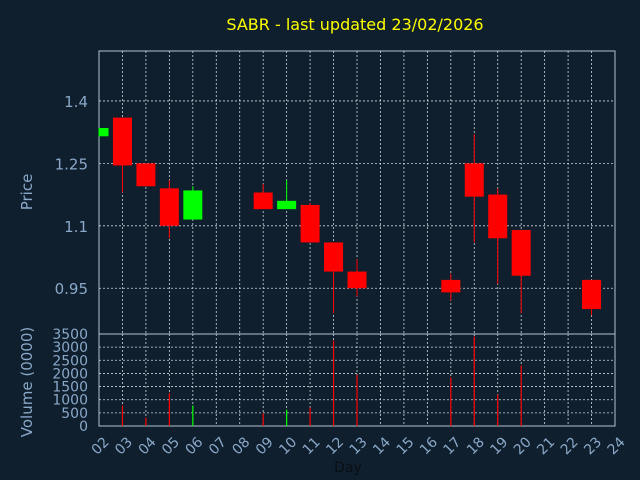 Image resolution: width=640 pixels, height=480 pixels. What do you see at coordinates (71, 289) in the screenshot?
I see `price-tick-label: 0.95` at bounding box center [71, 289].